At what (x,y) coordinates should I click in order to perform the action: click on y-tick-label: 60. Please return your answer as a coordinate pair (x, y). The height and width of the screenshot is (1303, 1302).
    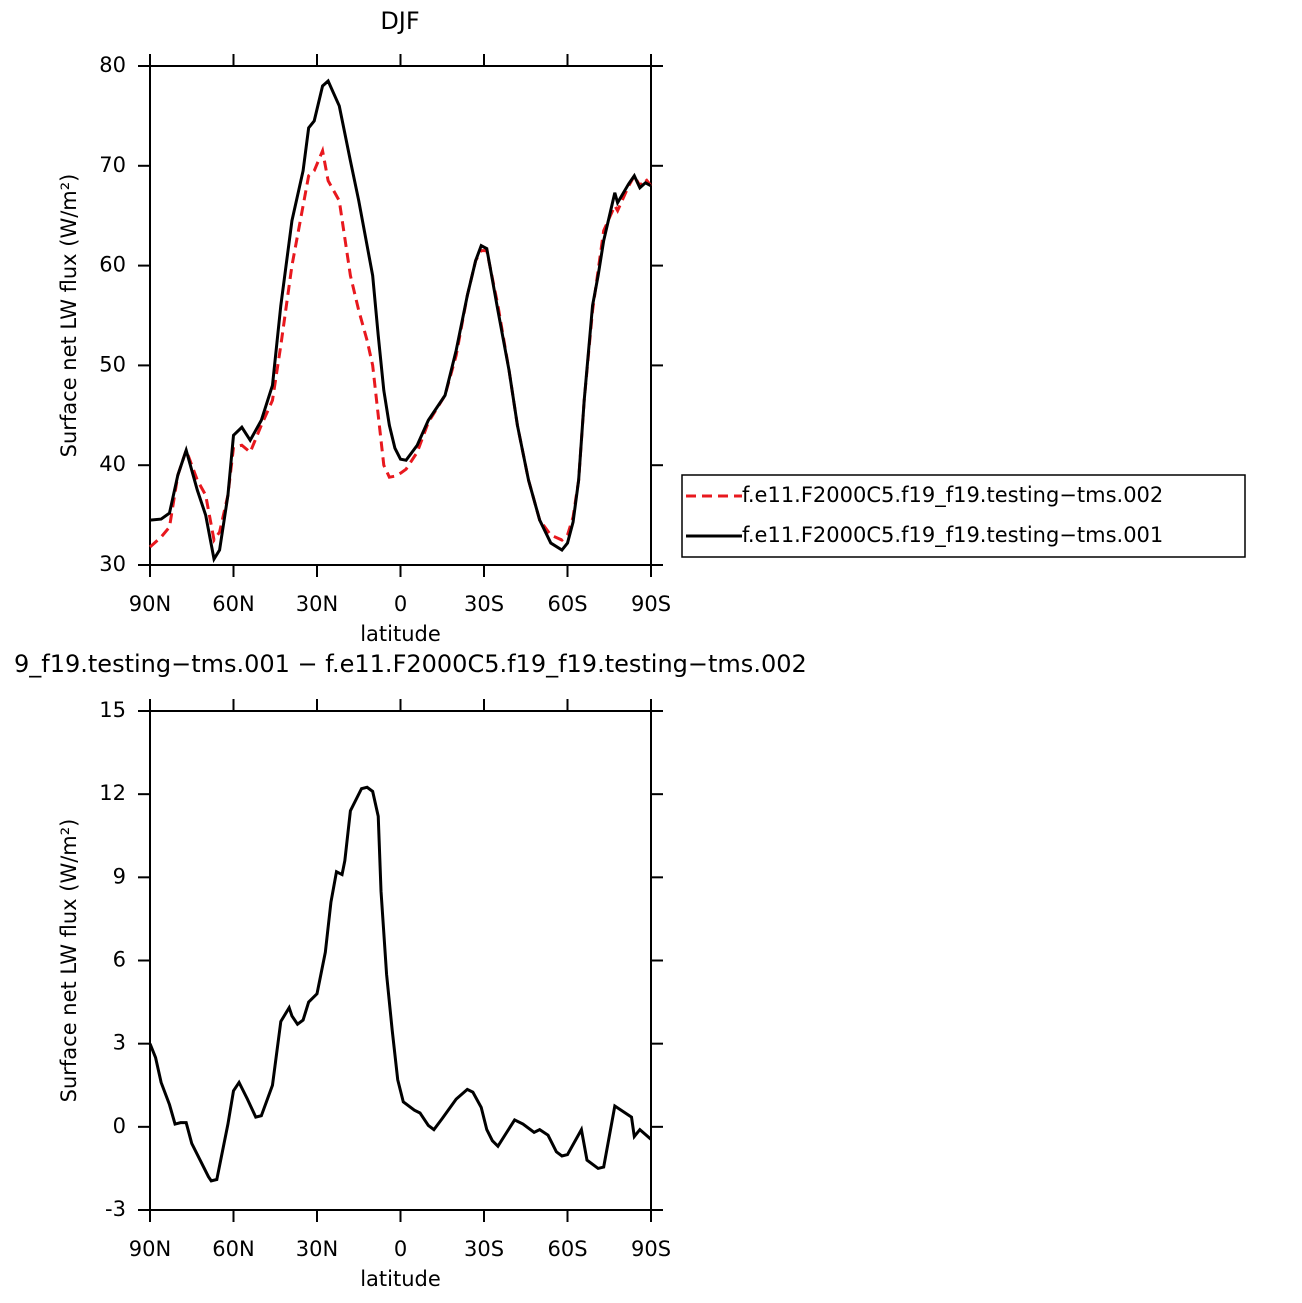
    Looking at the image, I should click on (112, 265).